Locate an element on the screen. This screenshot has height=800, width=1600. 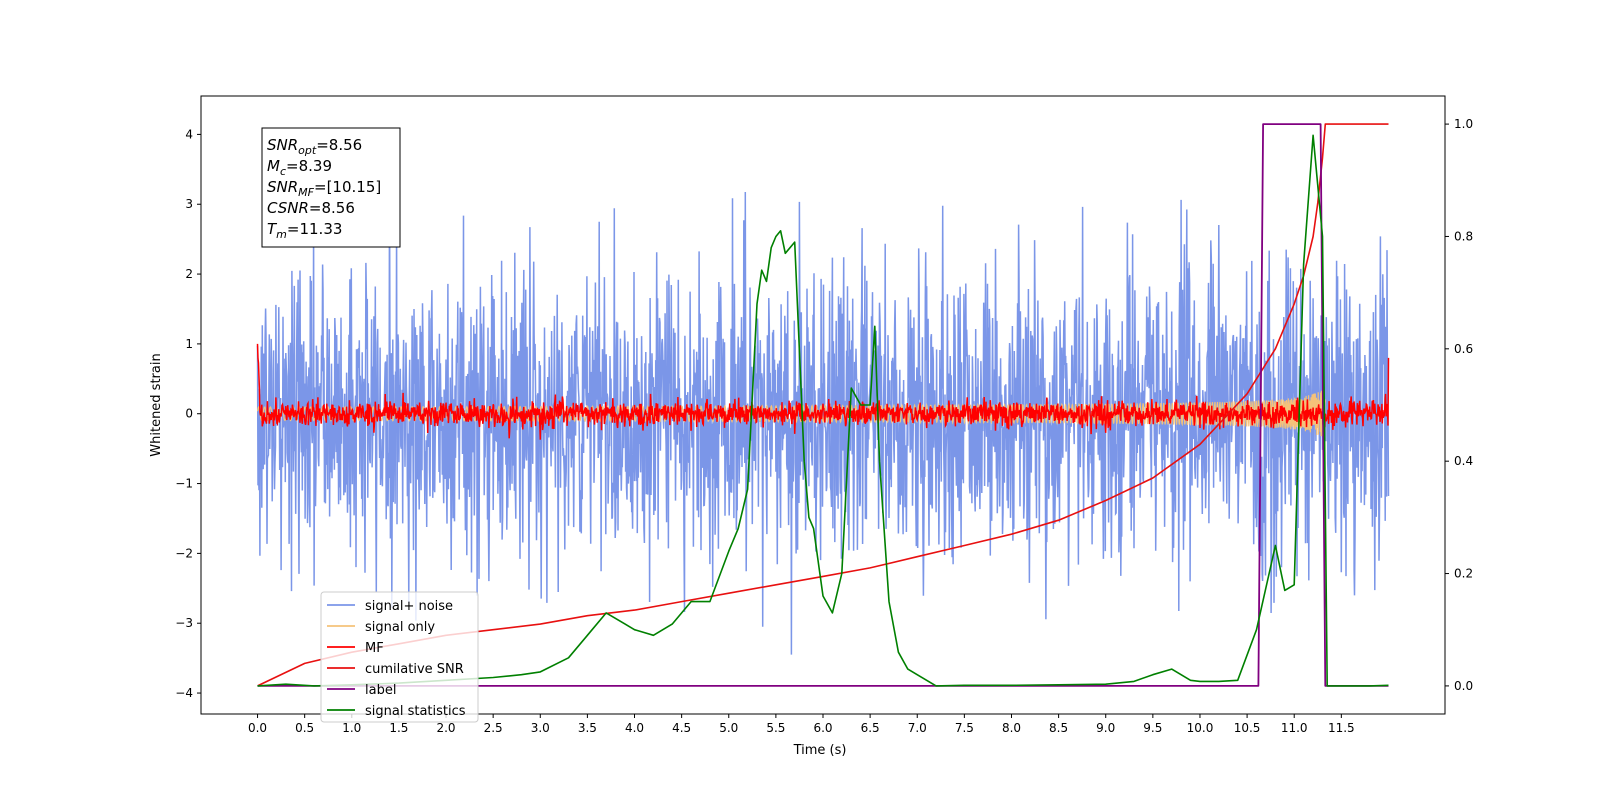
y-tick-label: −4 is located at coordinates (184, 693).